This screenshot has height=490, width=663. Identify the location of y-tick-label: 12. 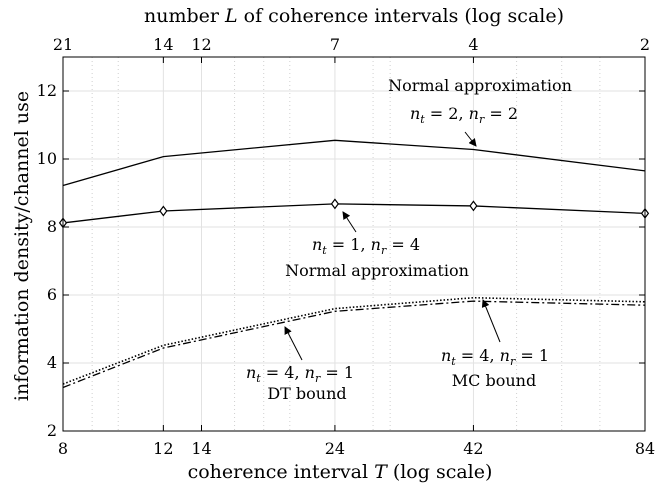
(47, 90).